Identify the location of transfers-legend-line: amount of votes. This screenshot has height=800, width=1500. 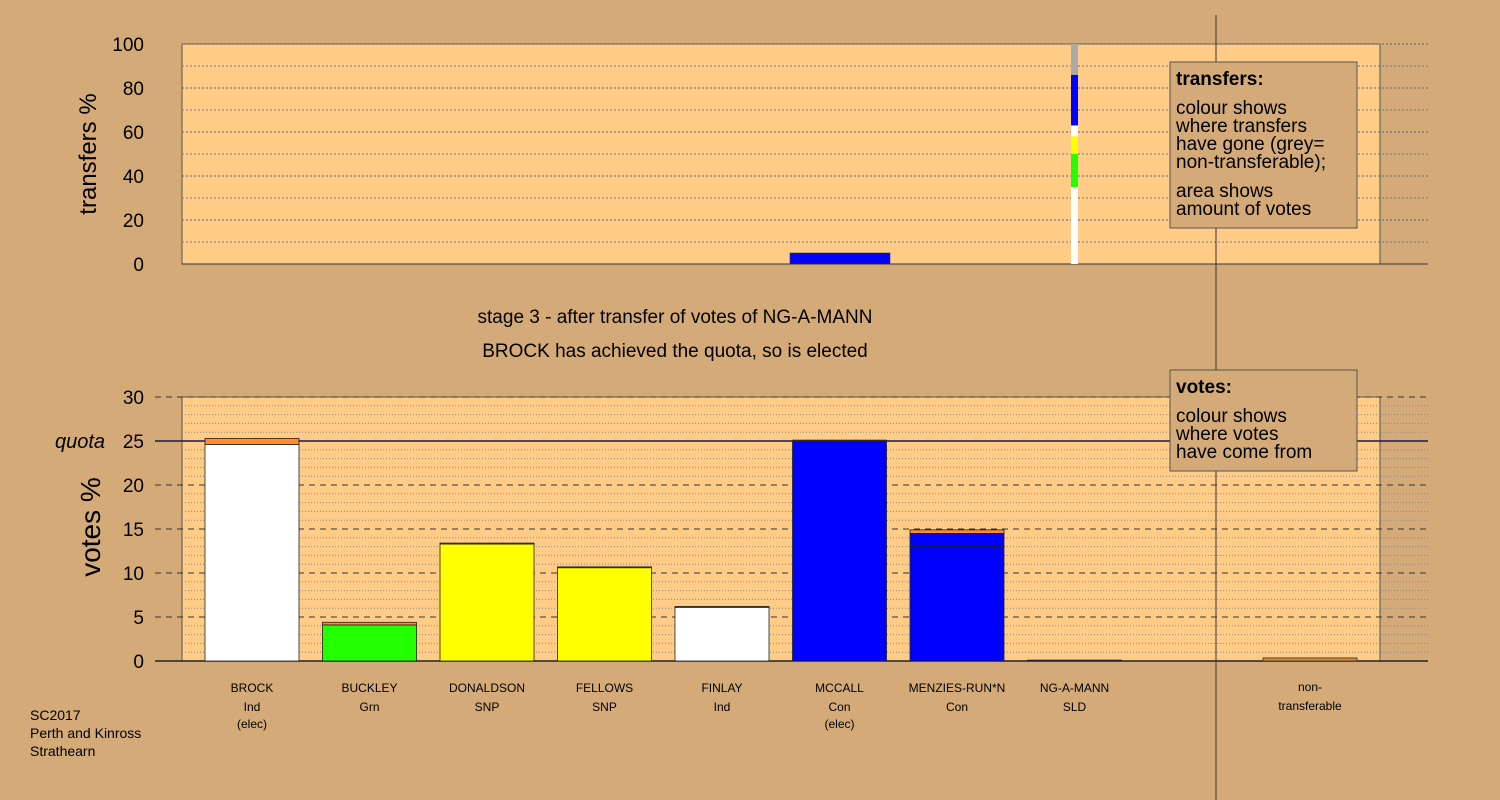
(1243, 209).